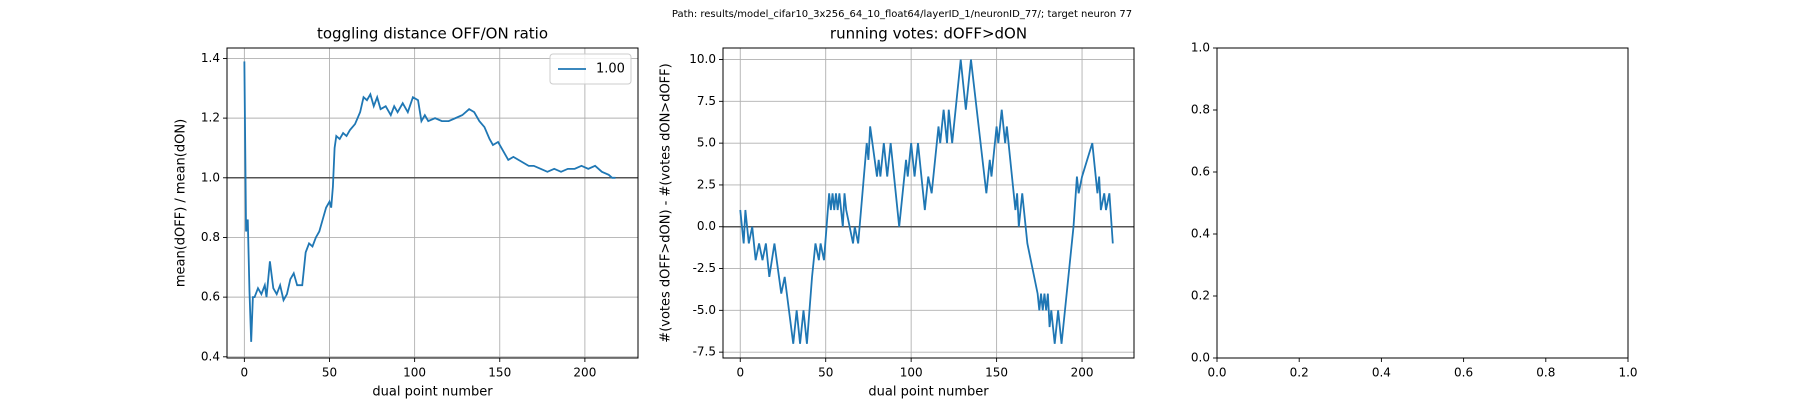  Describe the element at coordinates (1200, 296) in the screenshot. I see `y-tick-label: 0.2` at that location.